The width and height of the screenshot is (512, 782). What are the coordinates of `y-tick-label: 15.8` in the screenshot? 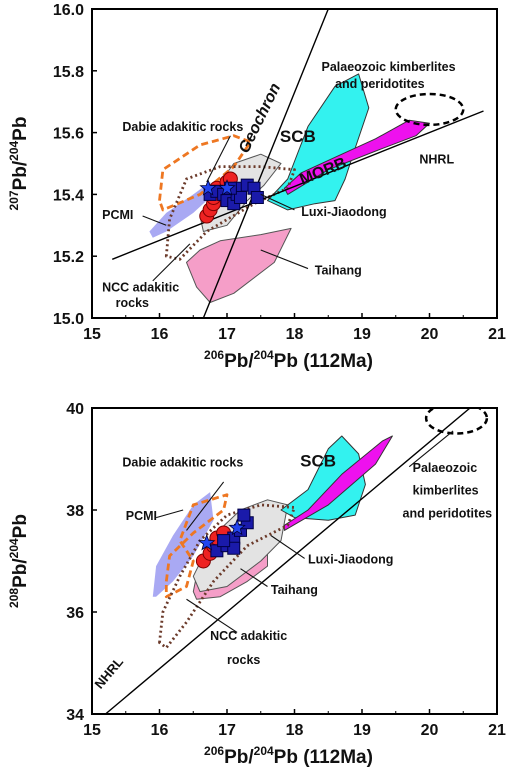 It's located at (68, 72).